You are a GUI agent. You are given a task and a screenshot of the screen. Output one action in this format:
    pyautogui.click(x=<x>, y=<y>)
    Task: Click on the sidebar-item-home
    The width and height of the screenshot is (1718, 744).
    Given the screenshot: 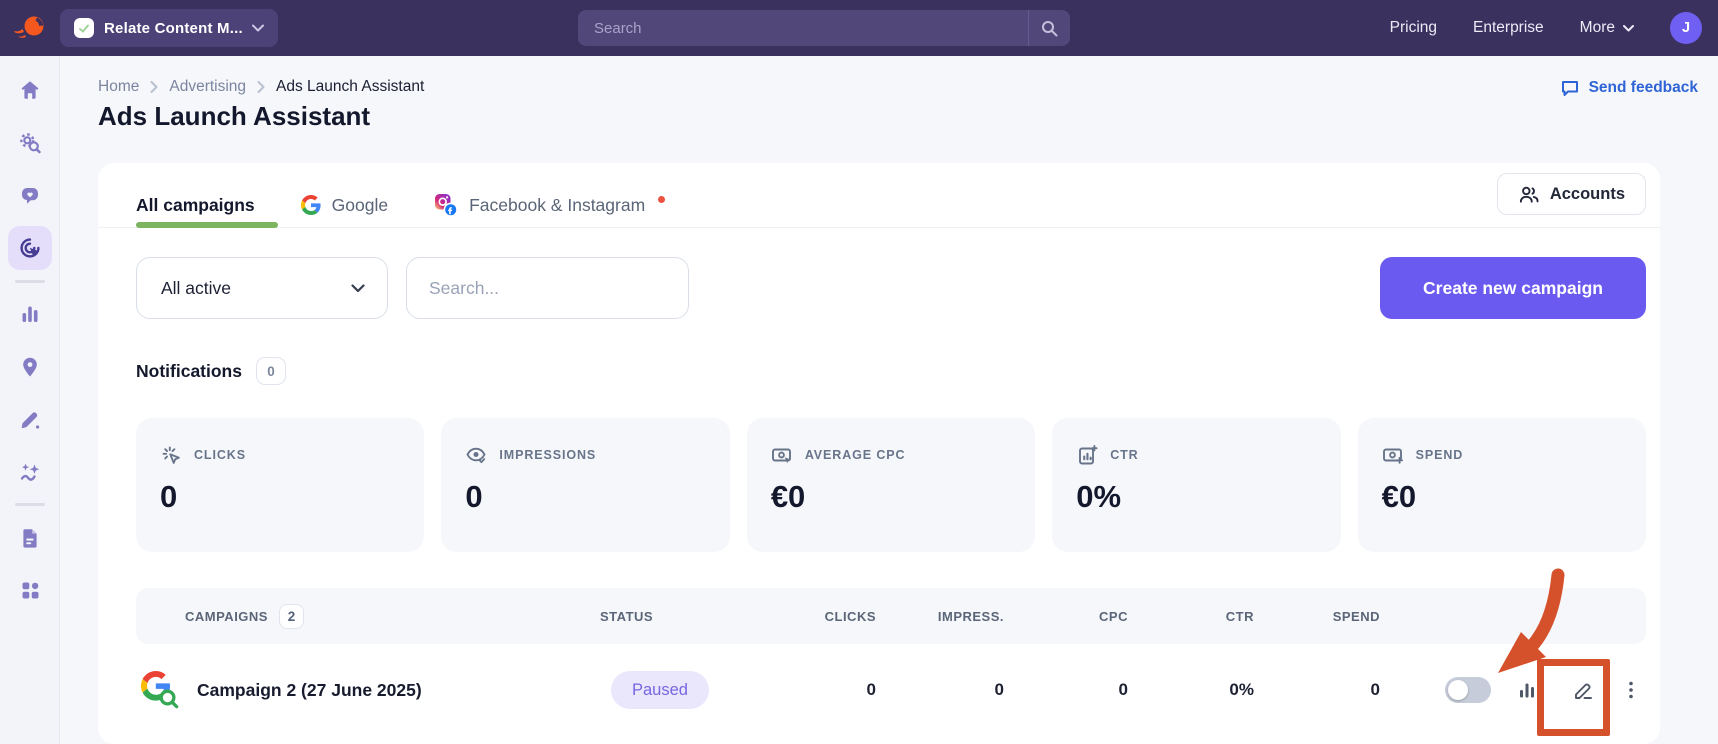 What is the action you would take?
    pyautogui.click(x=30, y=90)
    